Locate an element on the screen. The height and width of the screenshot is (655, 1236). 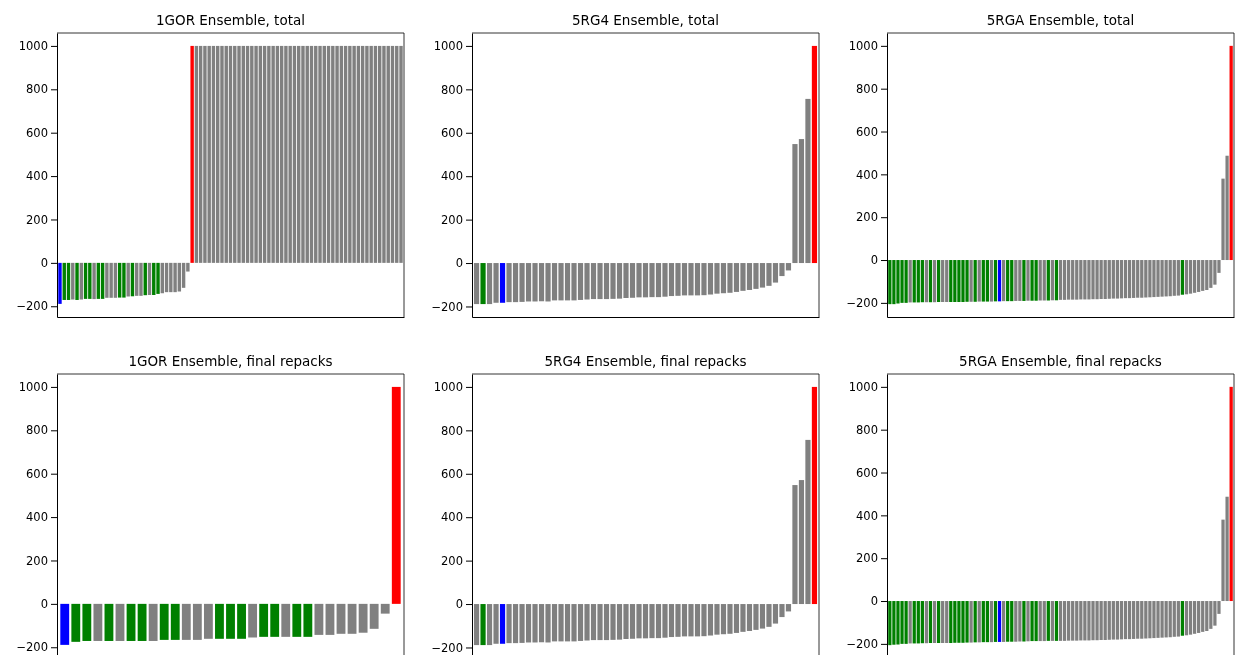
chart-title: 5RG4 Ensemble, total is located at coordinates (645, 20).